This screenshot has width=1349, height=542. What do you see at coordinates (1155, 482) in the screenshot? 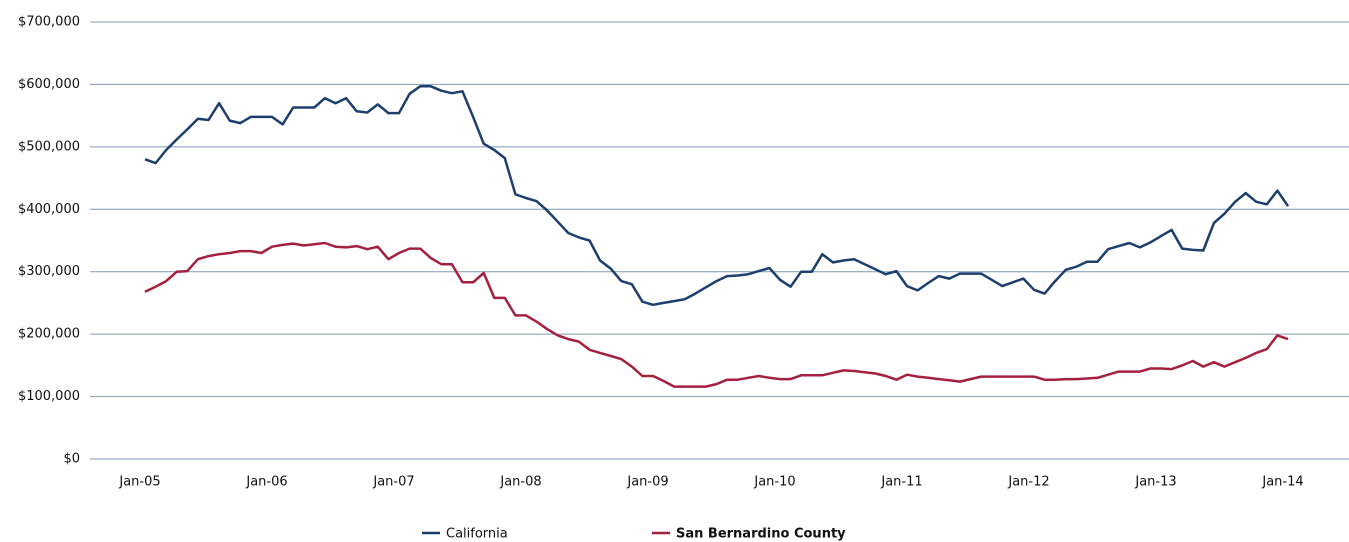
I see `x-tick-label: Jan-13` at bounding box center [1155, 482].